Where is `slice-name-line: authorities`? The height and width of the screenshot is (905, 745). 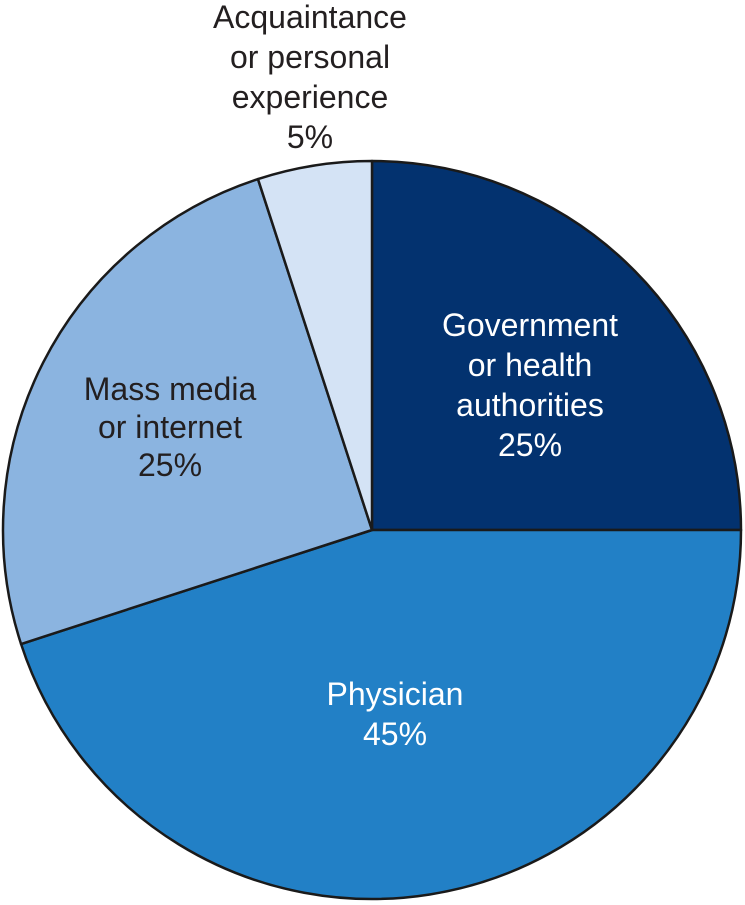 slice-name-line: authorities is located at coordinates (530, 405).